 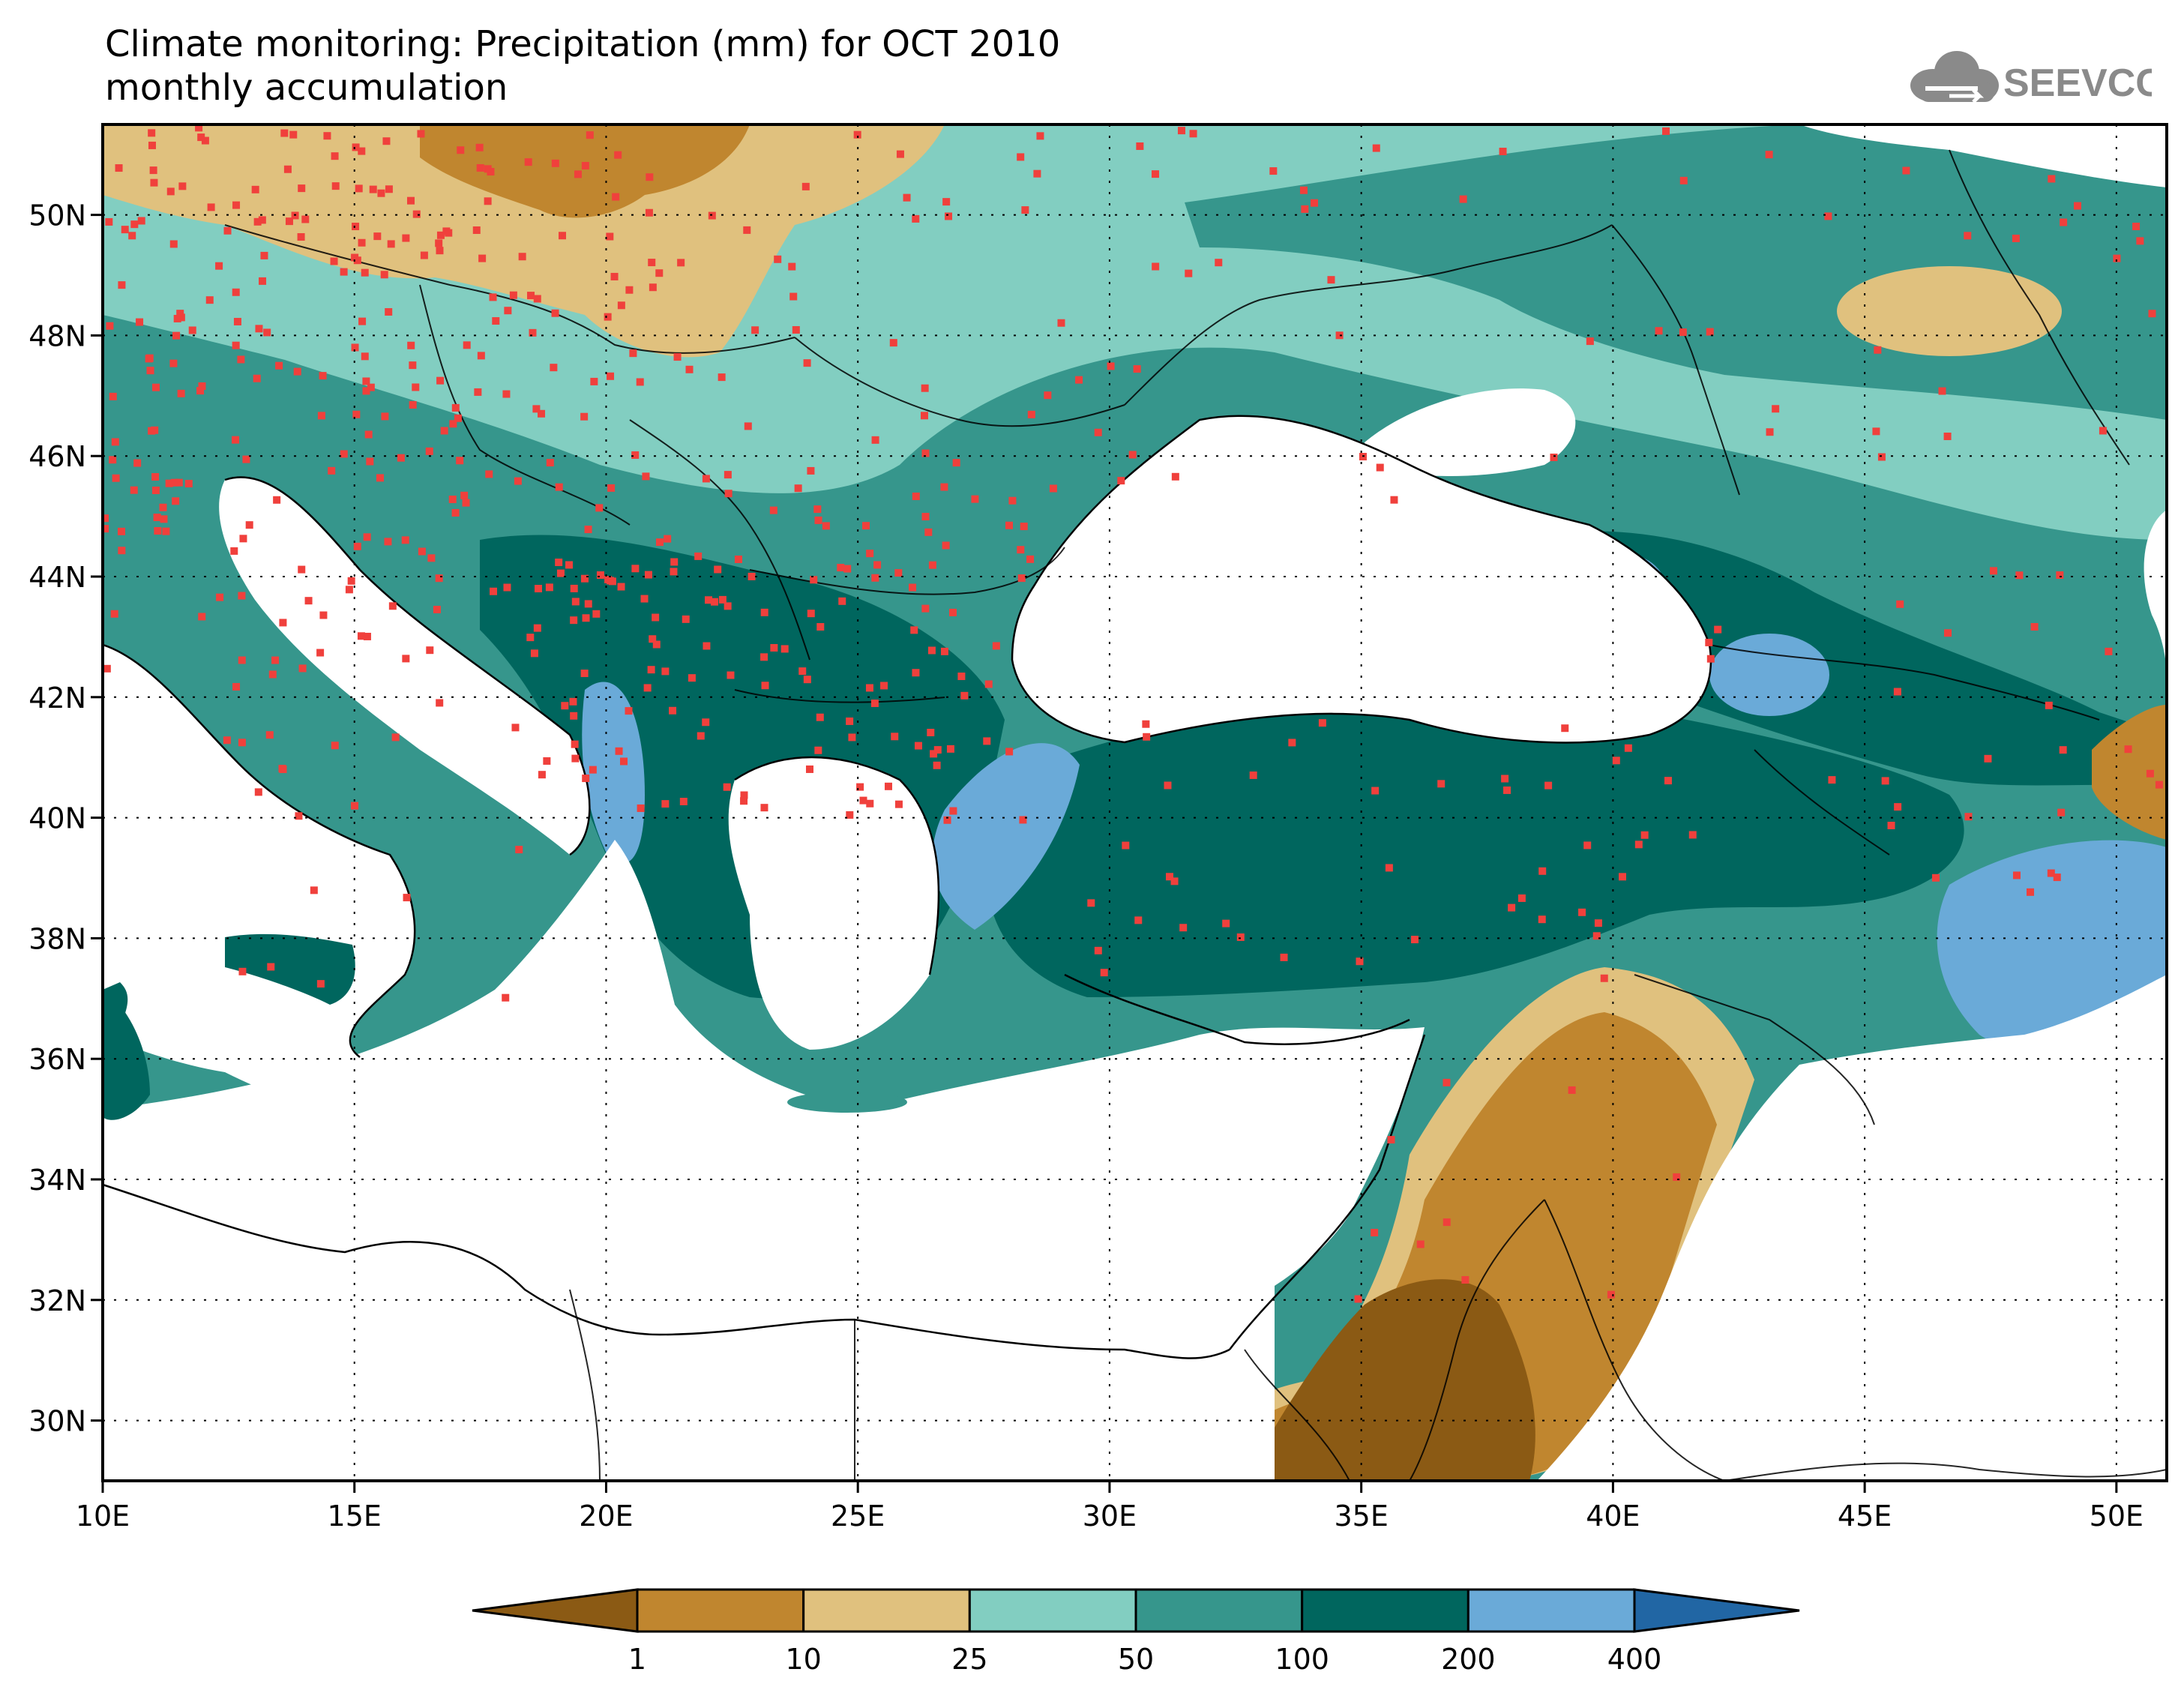 I want to click on colorbar-label: 400, so click(x=1634, y=1659).